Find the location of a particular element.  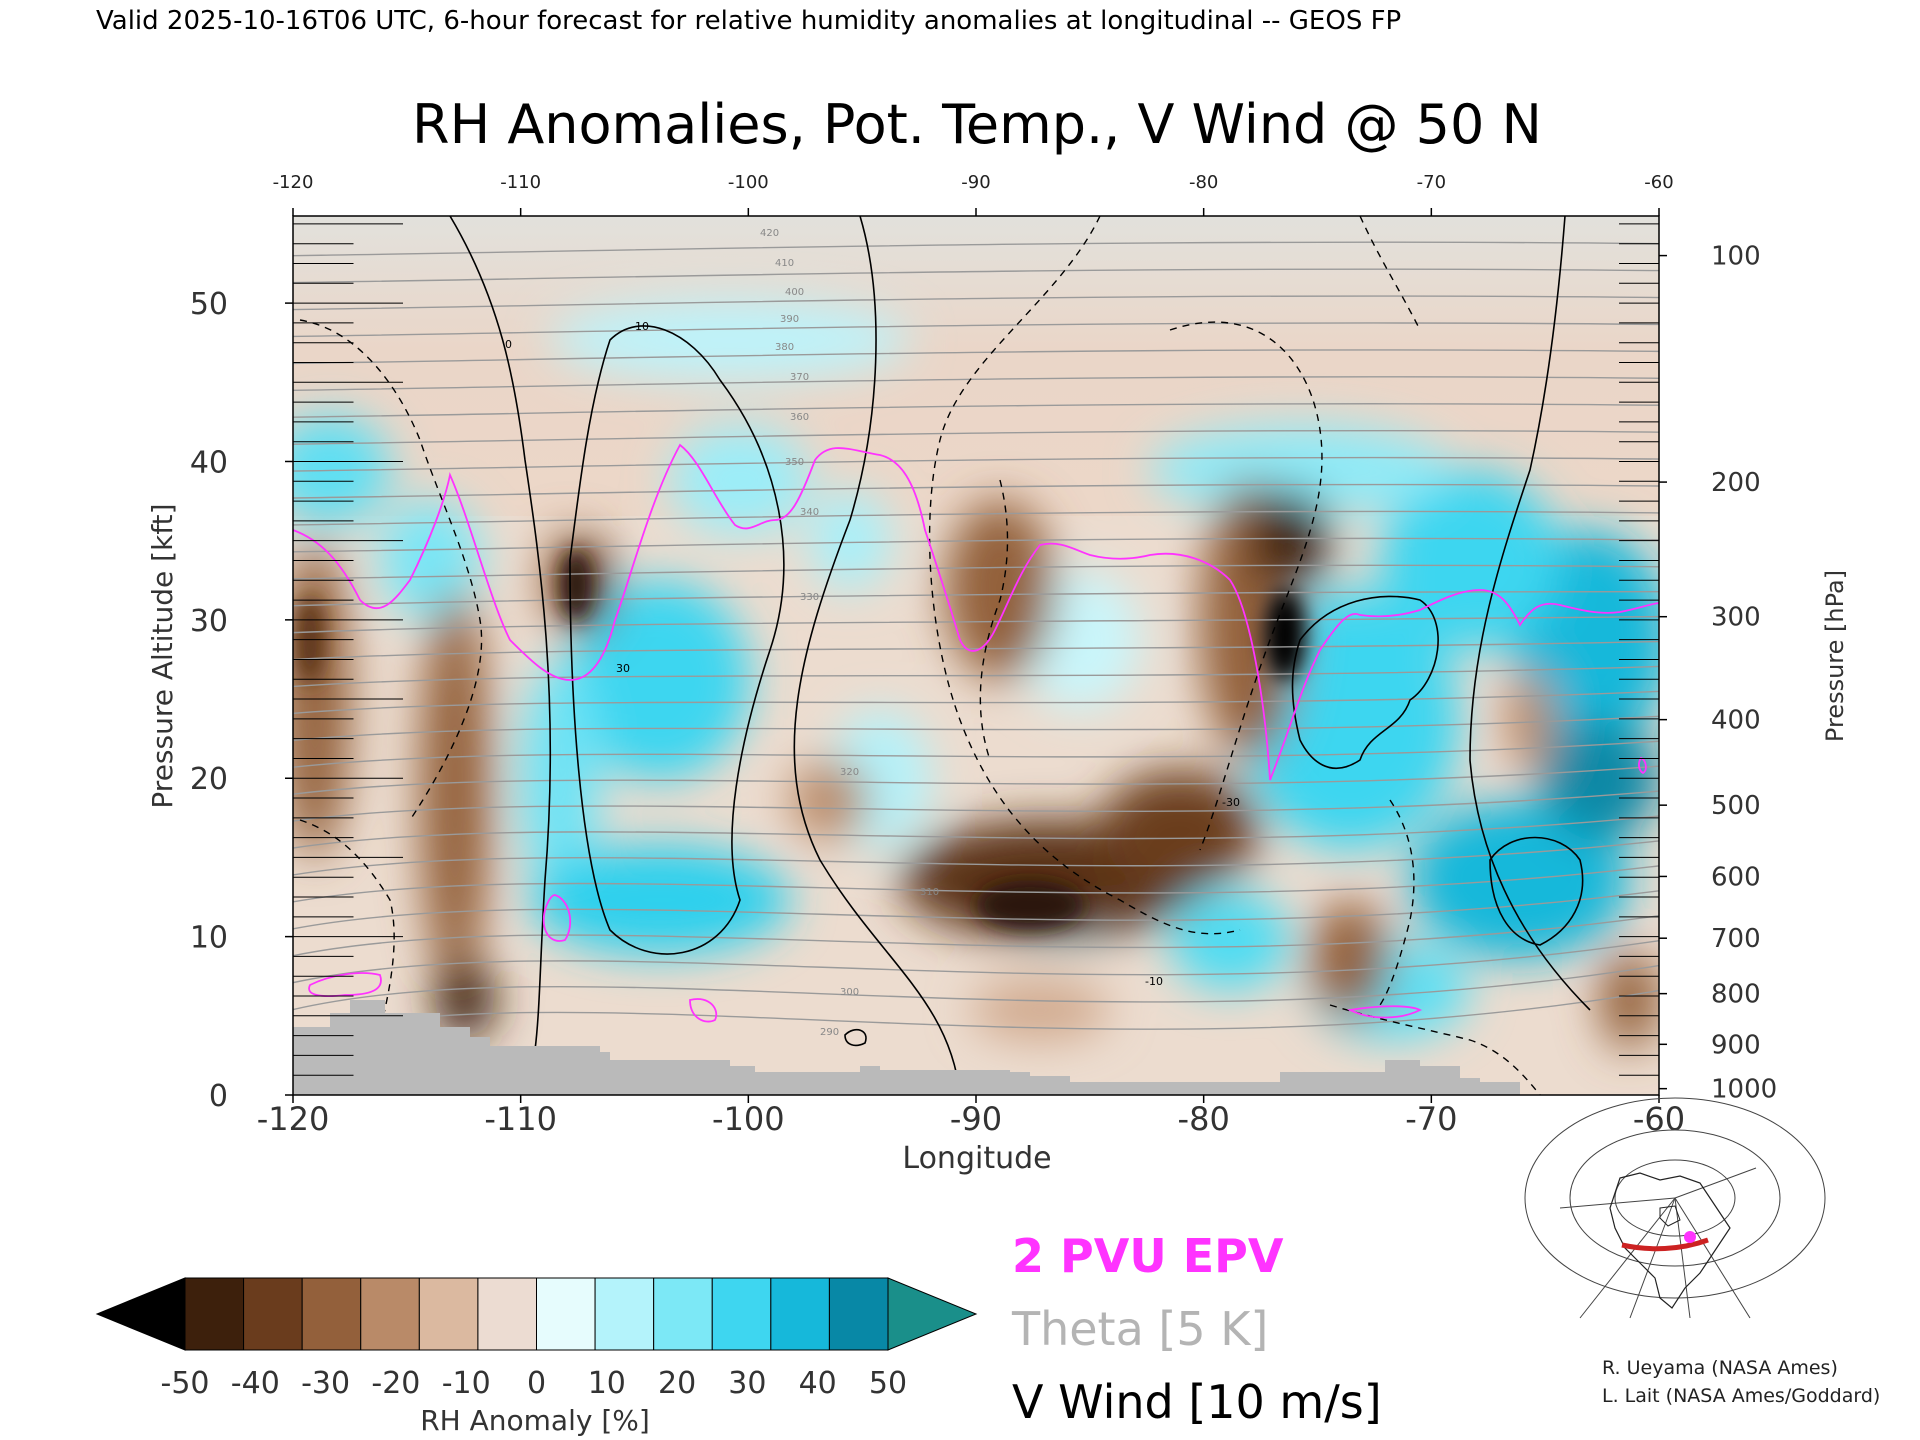

x-axis-bottom: -120 -110 -100 -90 -80 -70 -60 is located at coordinates (971, 1116).